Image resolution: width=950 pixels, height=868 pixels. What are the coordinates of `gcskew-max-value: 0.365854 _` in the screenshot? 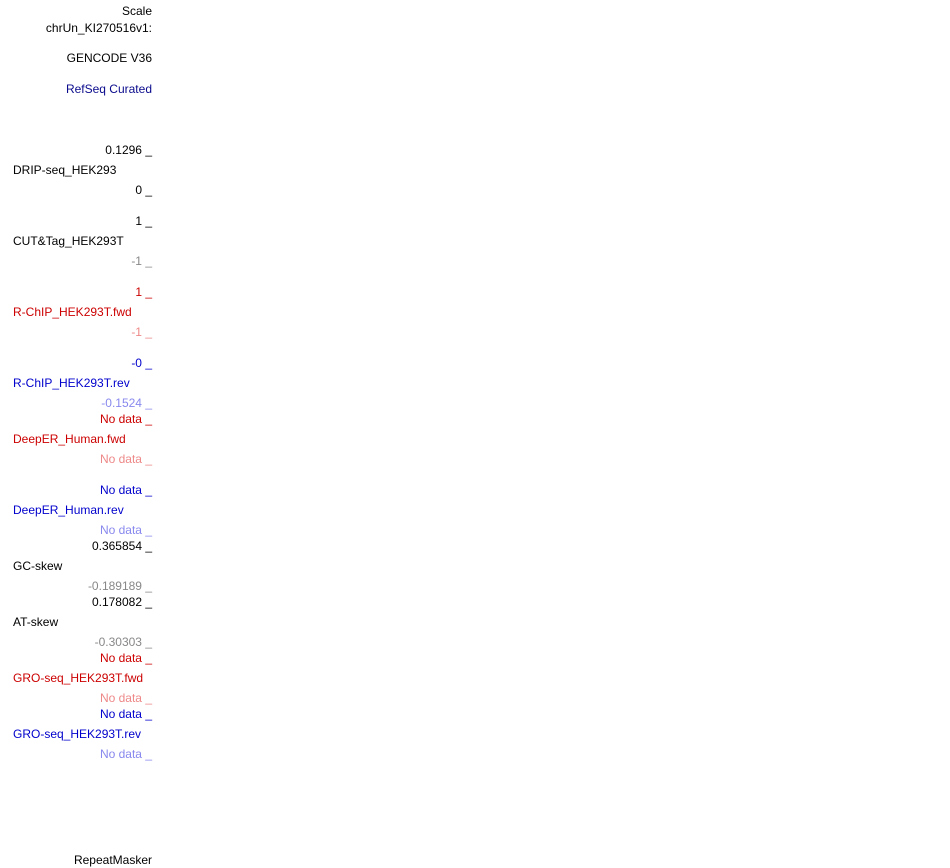 It's located at (121, 546).